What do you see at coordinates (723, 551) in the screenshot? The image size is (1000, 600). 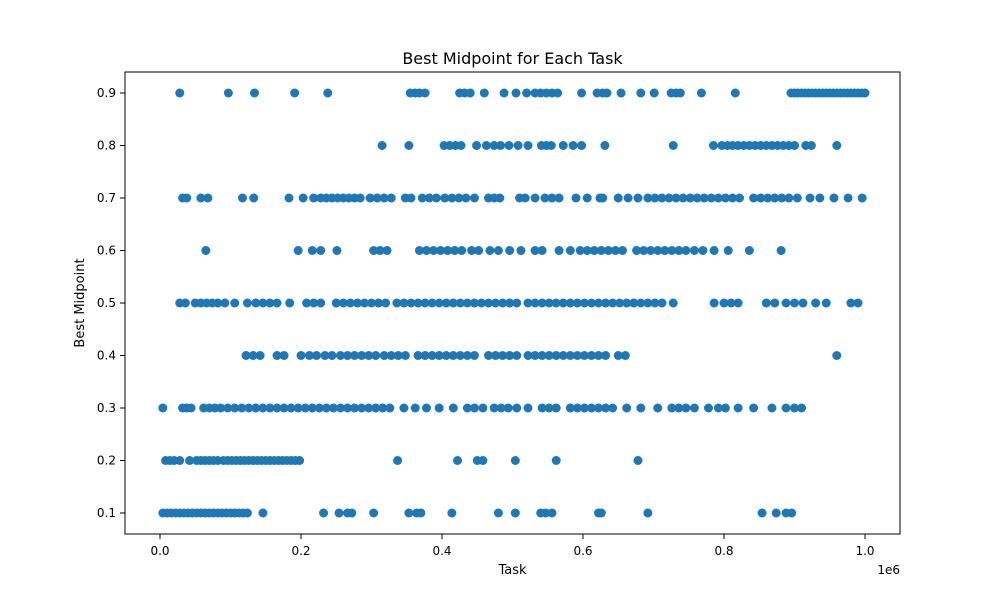 I see `x-tick-label: 0.8` at bounding box center [723, 551].